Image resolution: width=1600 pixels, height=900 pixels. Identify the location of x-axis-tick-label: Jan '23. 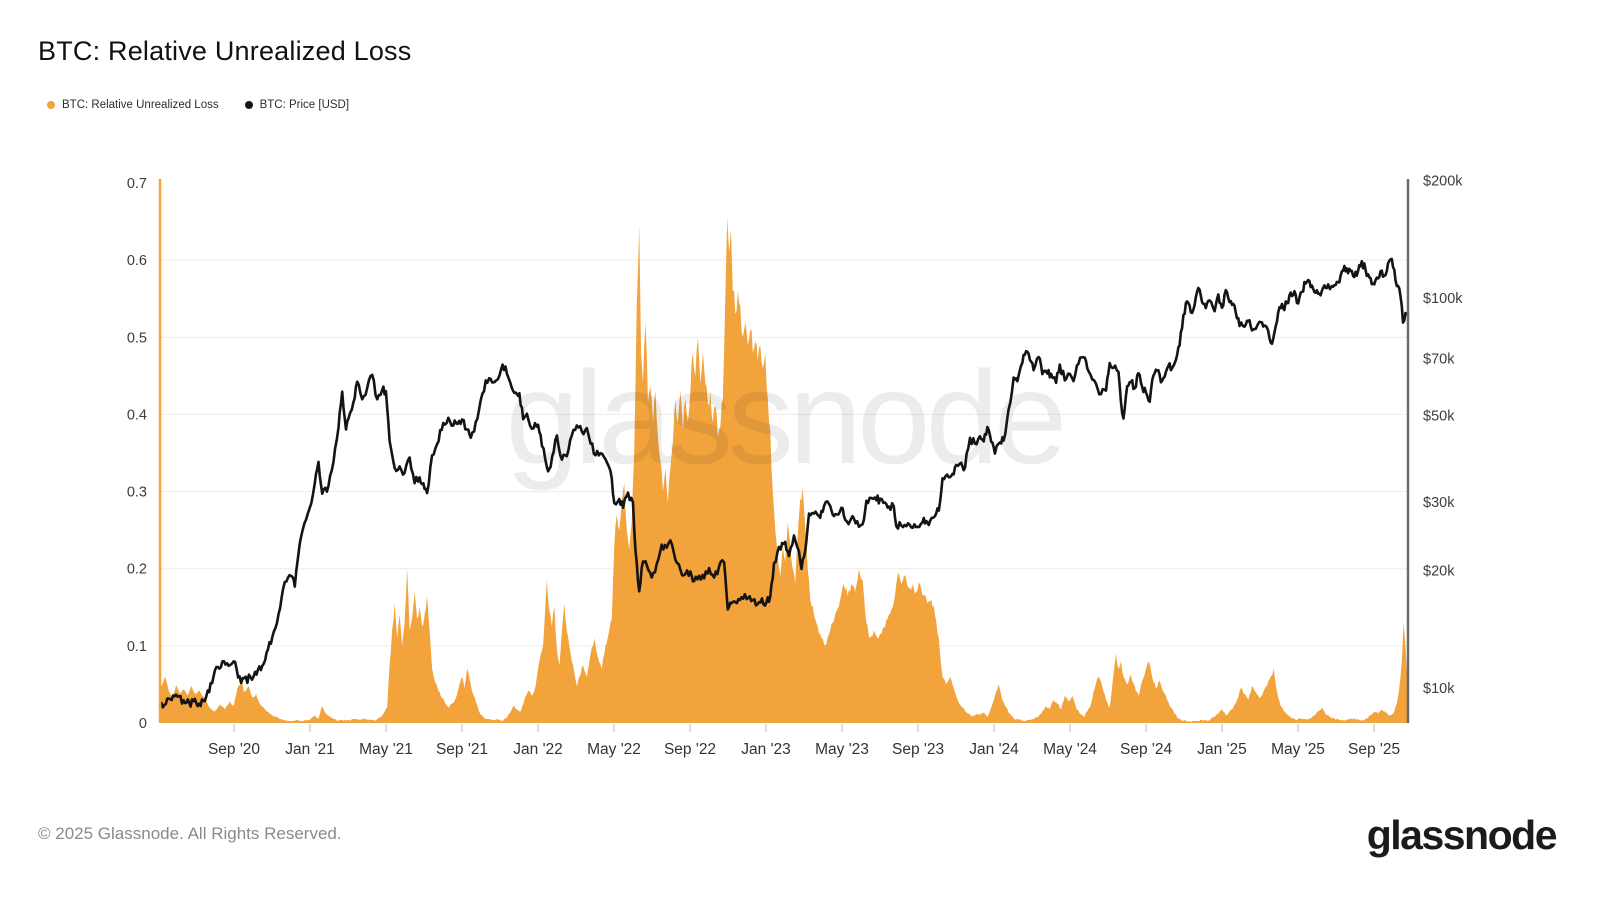
(766, 749).